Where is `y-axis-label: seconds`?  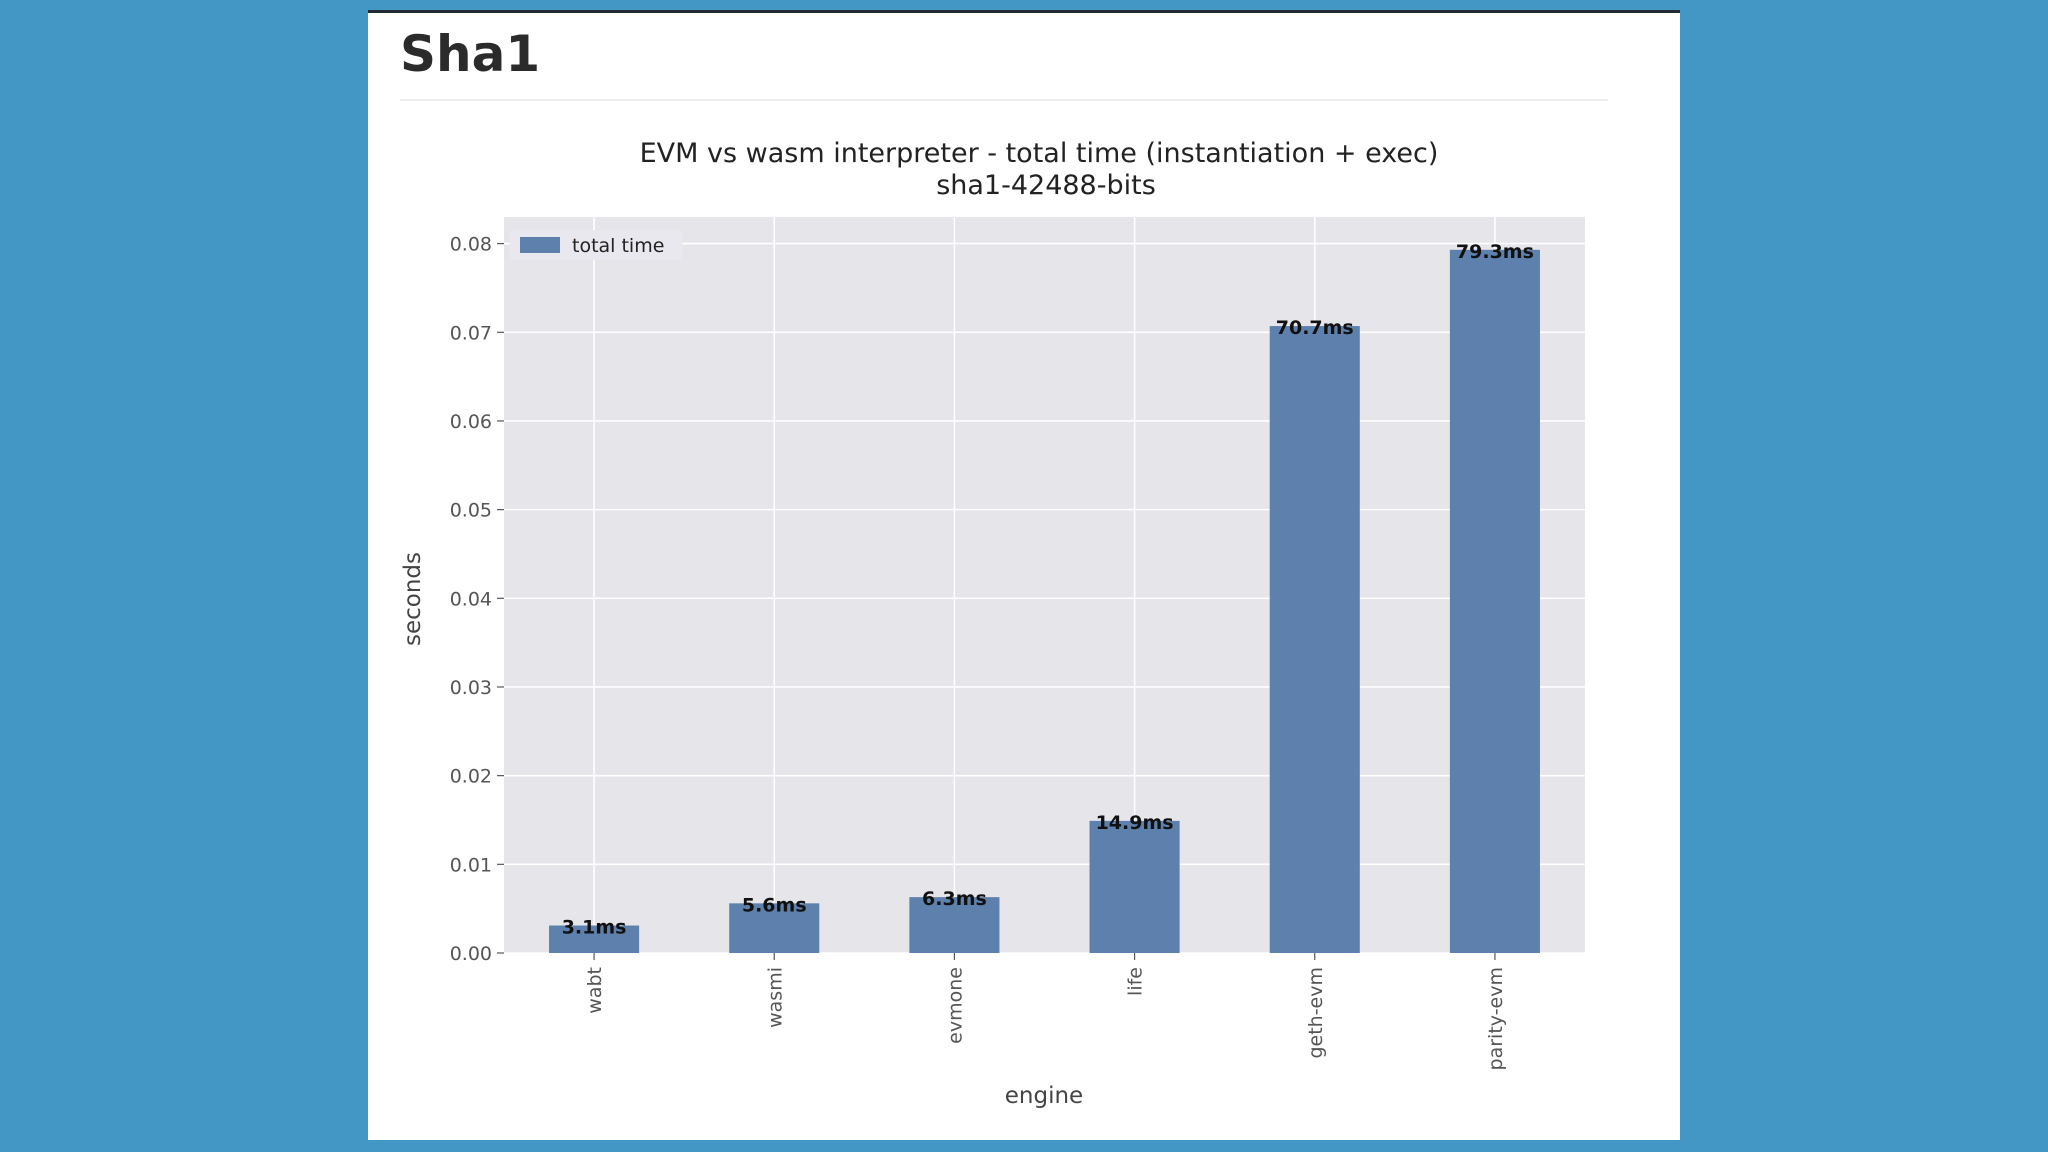
y-axis-label: seconds is located at coordinates (413, 599).